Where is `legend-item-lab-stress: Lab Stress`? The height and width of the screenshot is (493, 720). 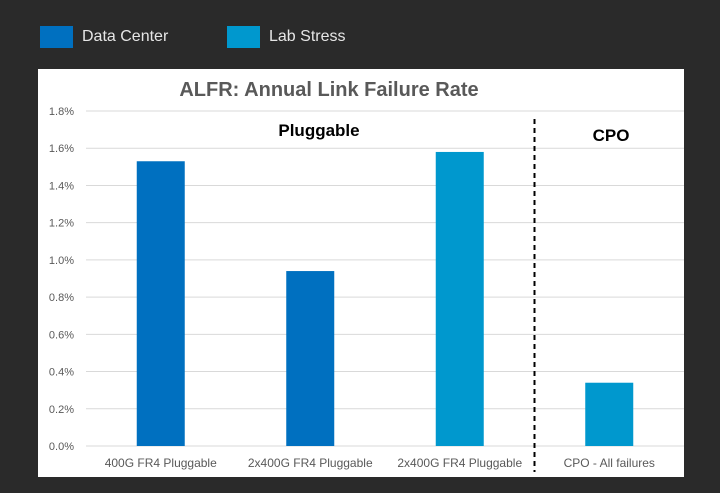
legend-item-lab-stress: Lab Stress is located at coordinates (286, 37).